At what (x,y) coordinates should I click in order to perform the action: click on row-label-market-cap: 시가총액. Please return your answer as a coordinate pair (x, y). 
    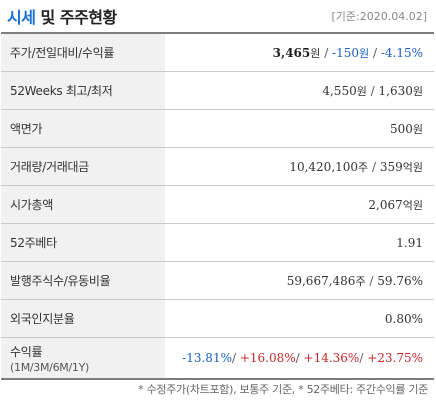
    Looking at the image, I should click on (83, 204).